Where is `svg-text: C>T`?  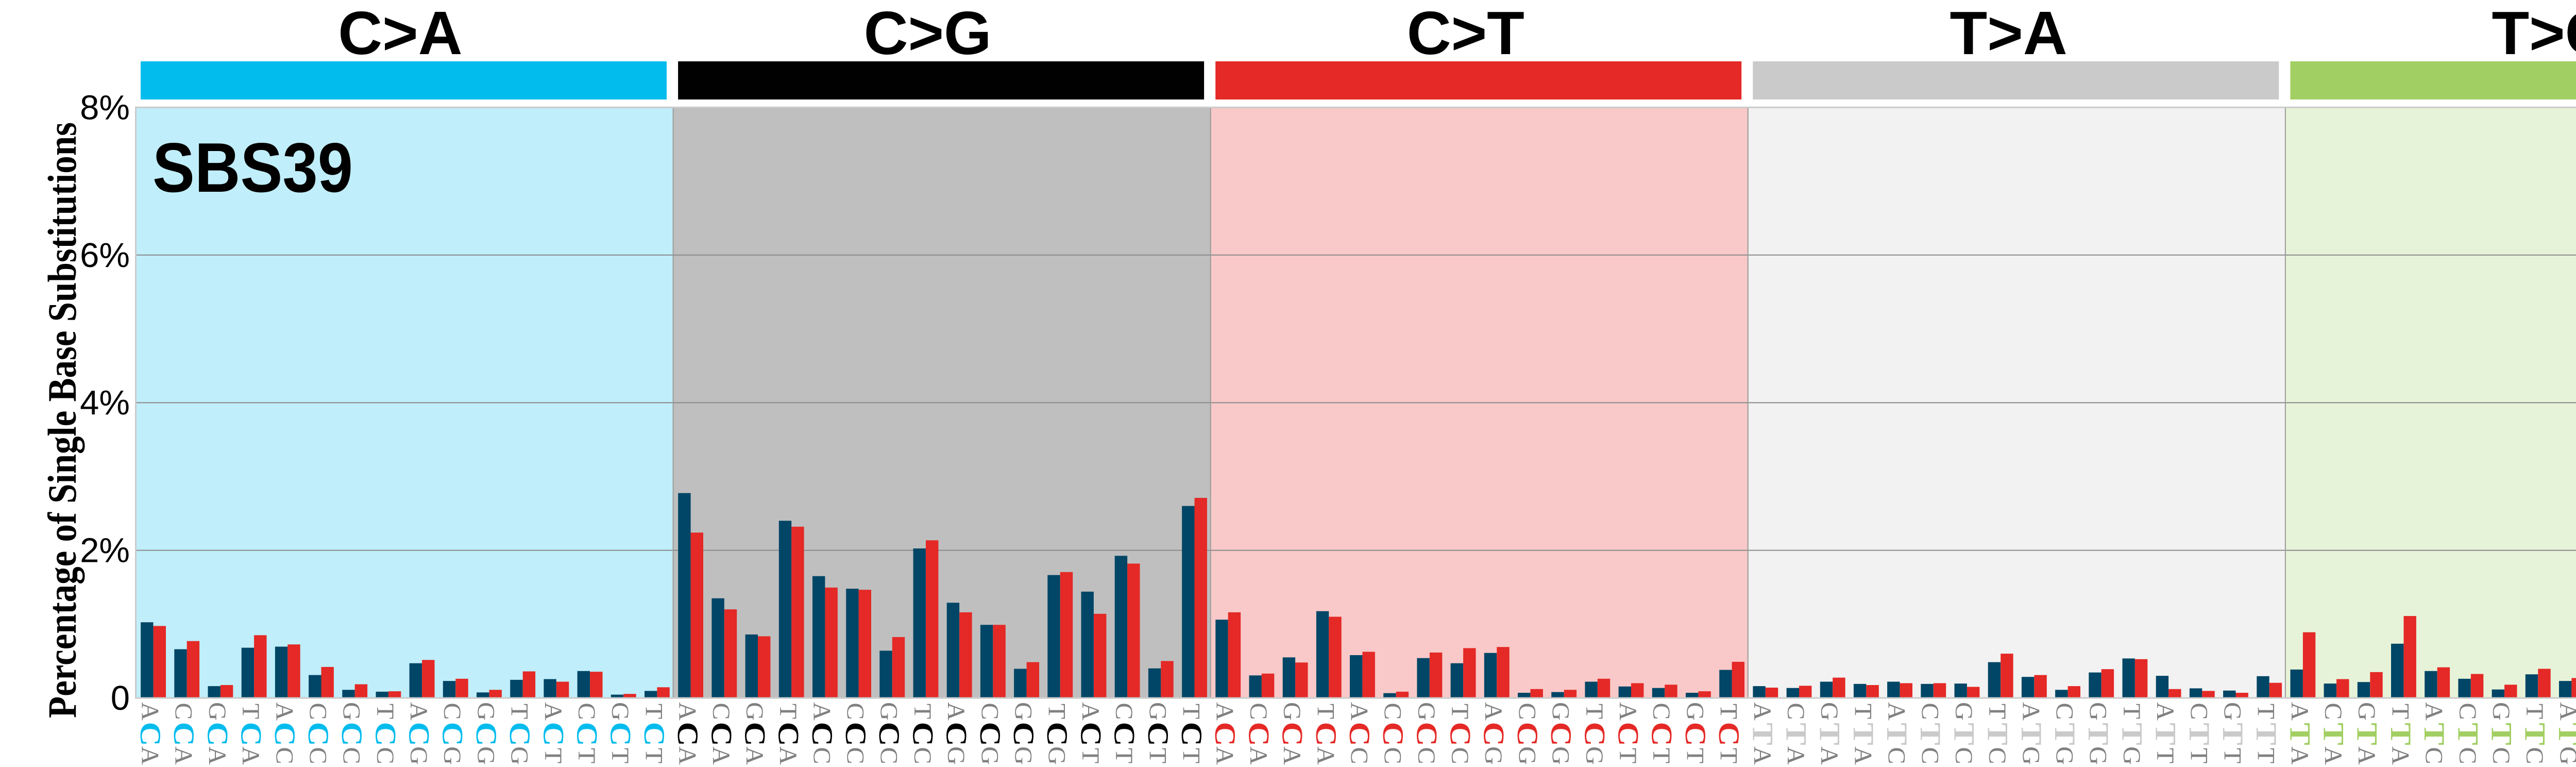 svg-text: C>T is located at coordinates (1465, 34).